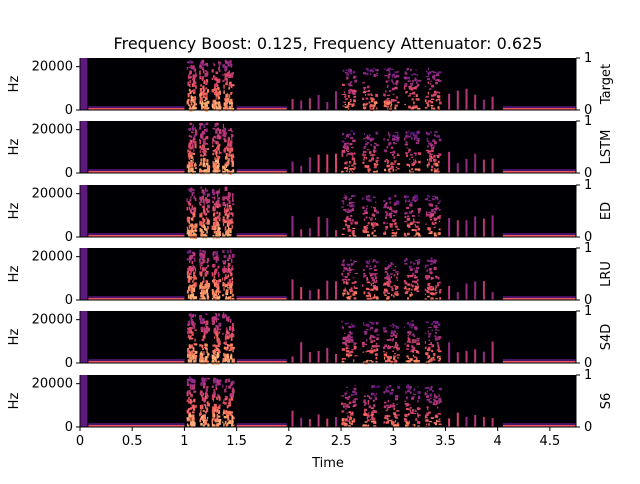 The width and height of the screenshot is (640, 484). I want to click on x-tick-label: 3.5, so click(445, 441).